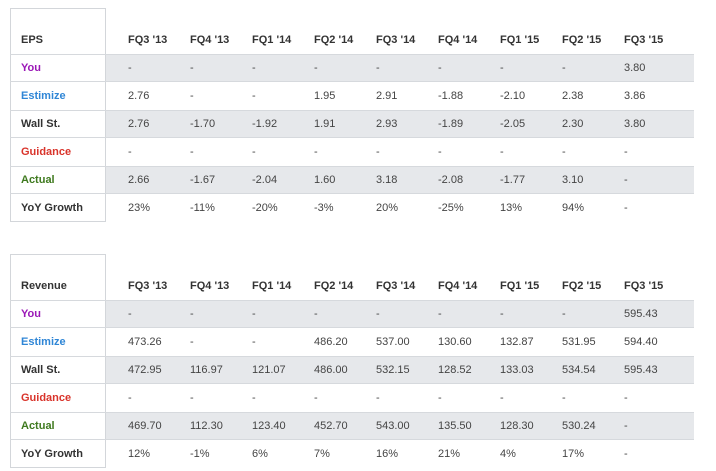  What do you see at coordinates (455, 426) in the screenshot?
I see `table-cell: 135.50` at bounding box center [455, 426].